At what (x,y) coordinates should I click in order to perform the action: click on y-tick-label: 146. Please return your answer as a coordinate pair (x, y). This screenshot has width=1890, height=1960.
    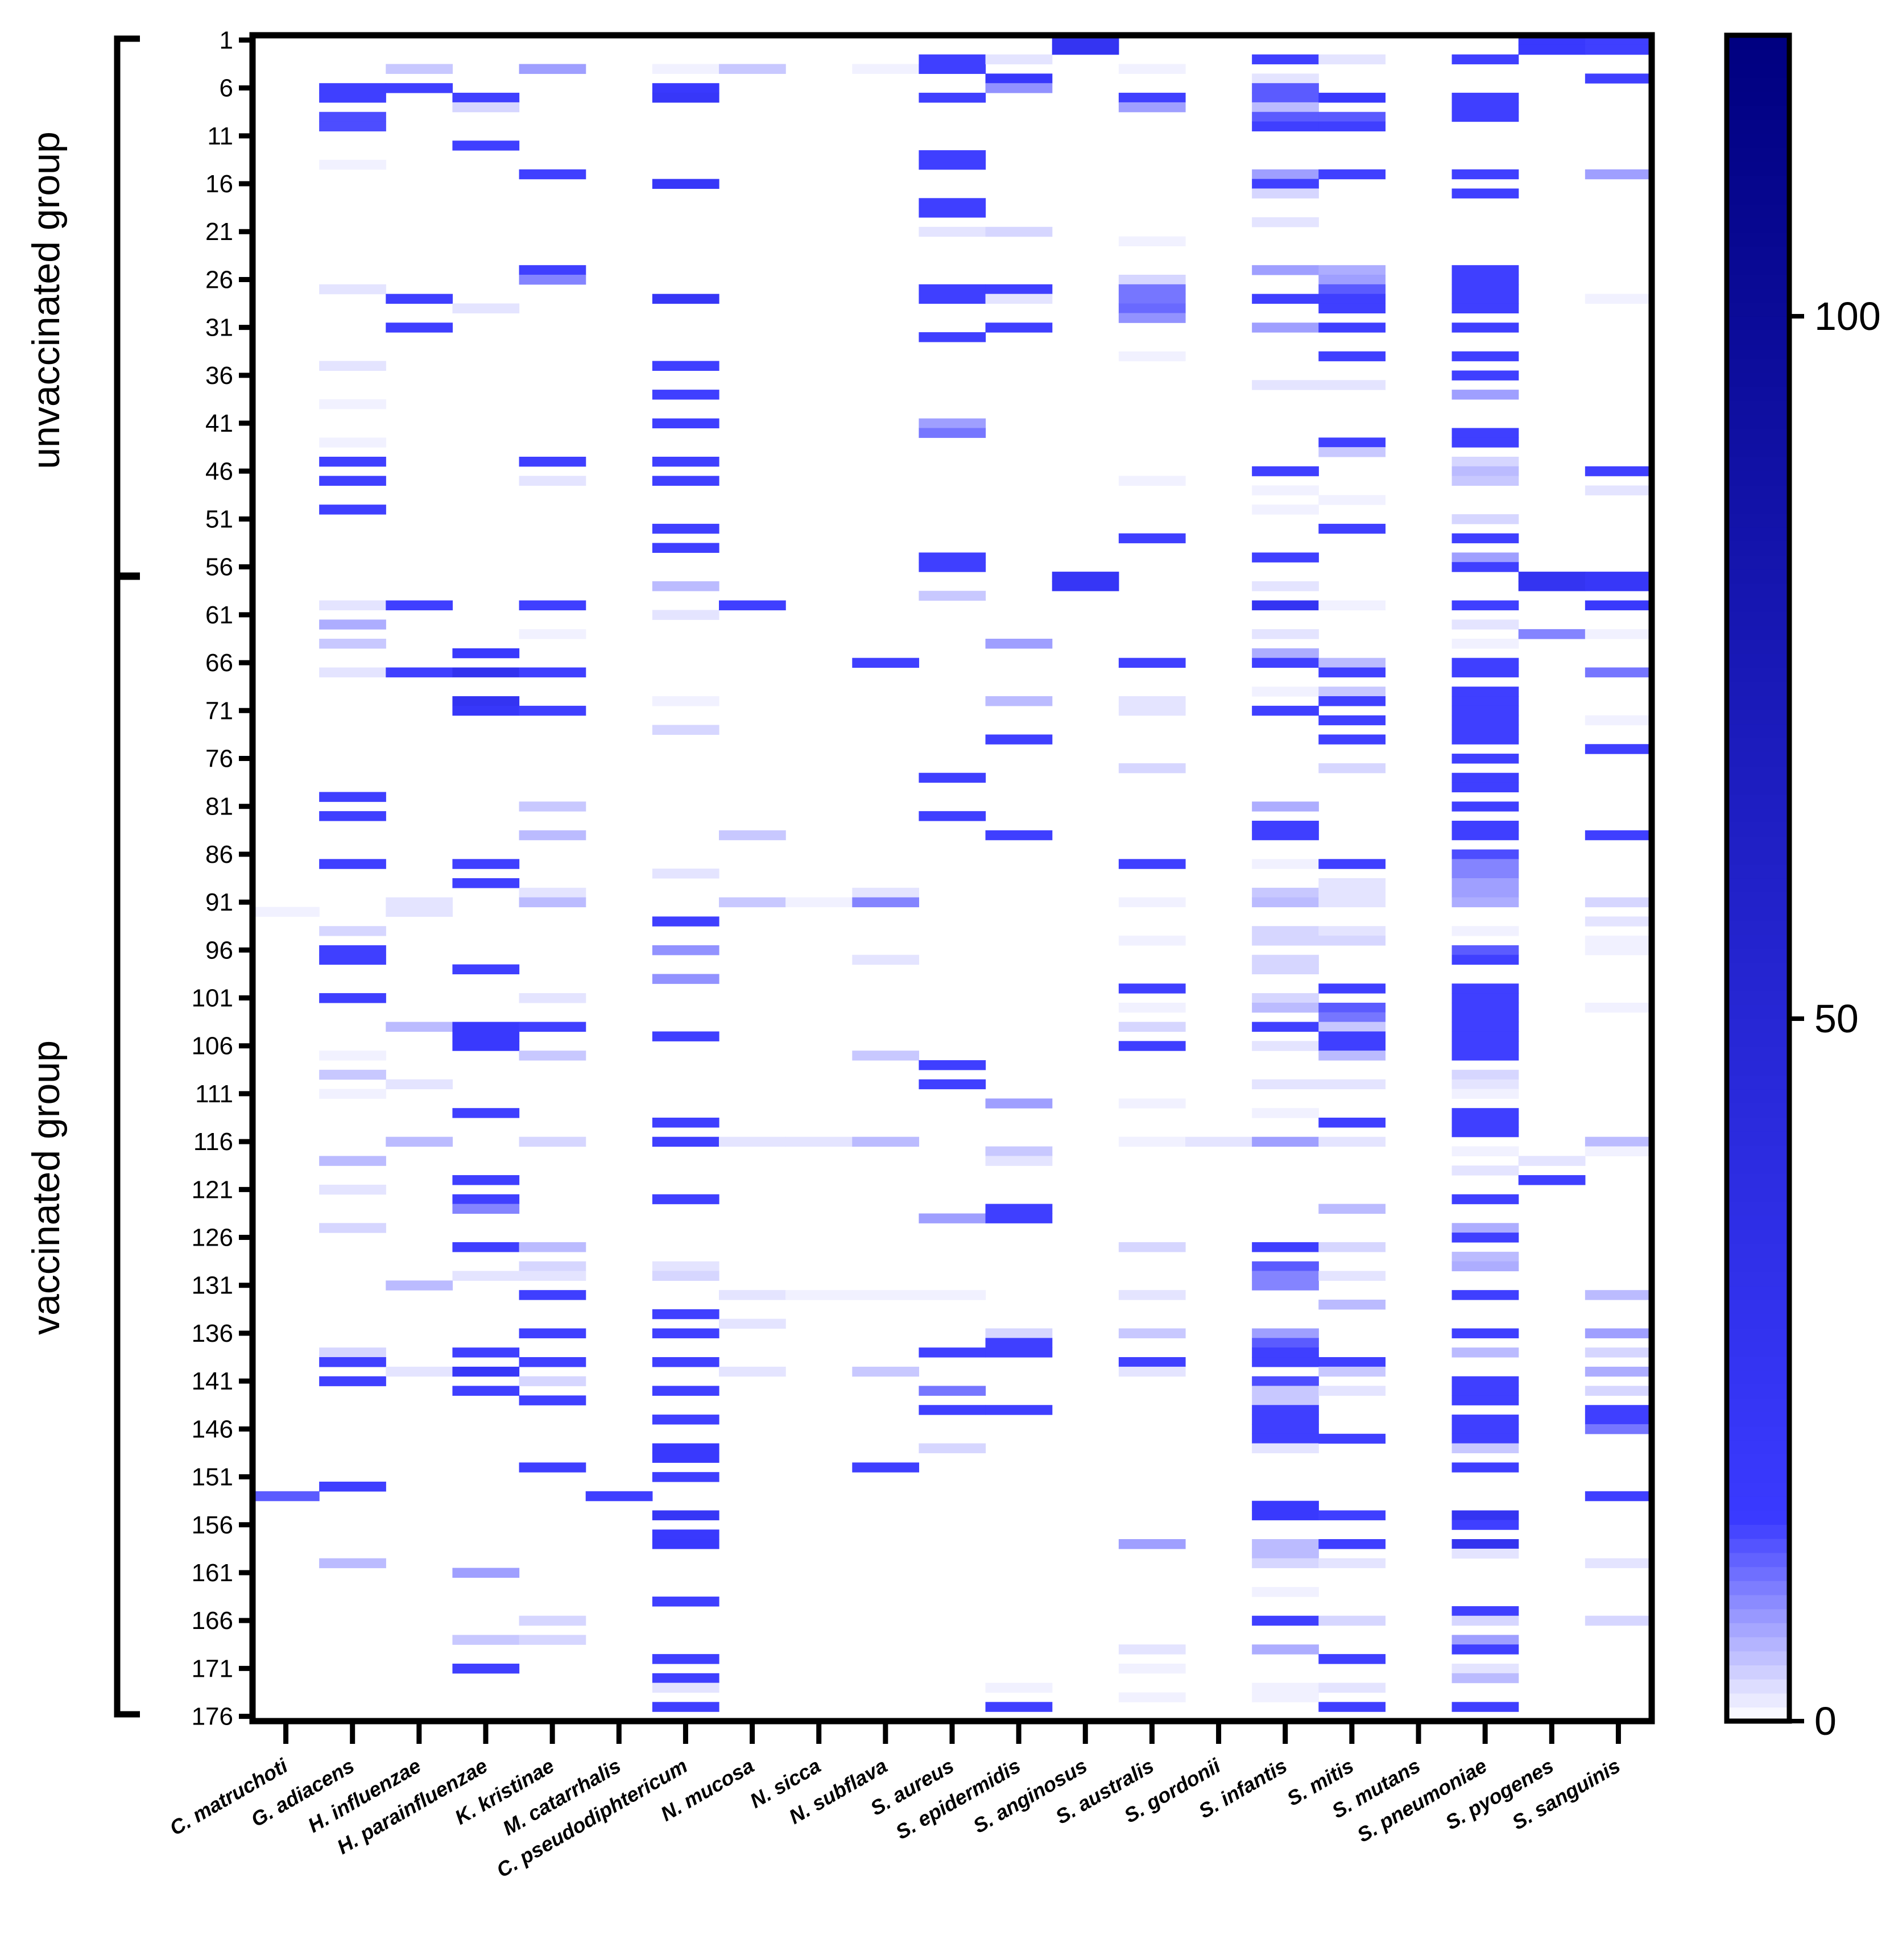
    Looking at the image, I should click on (212, 1429).